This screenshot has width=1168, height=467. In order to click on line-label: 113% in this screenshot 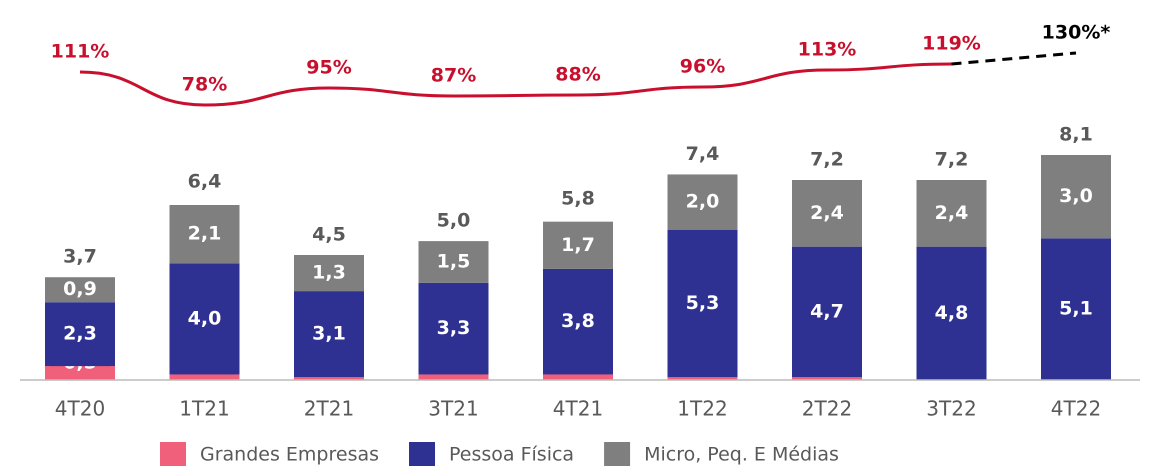, I will do `click(827, 50)`.